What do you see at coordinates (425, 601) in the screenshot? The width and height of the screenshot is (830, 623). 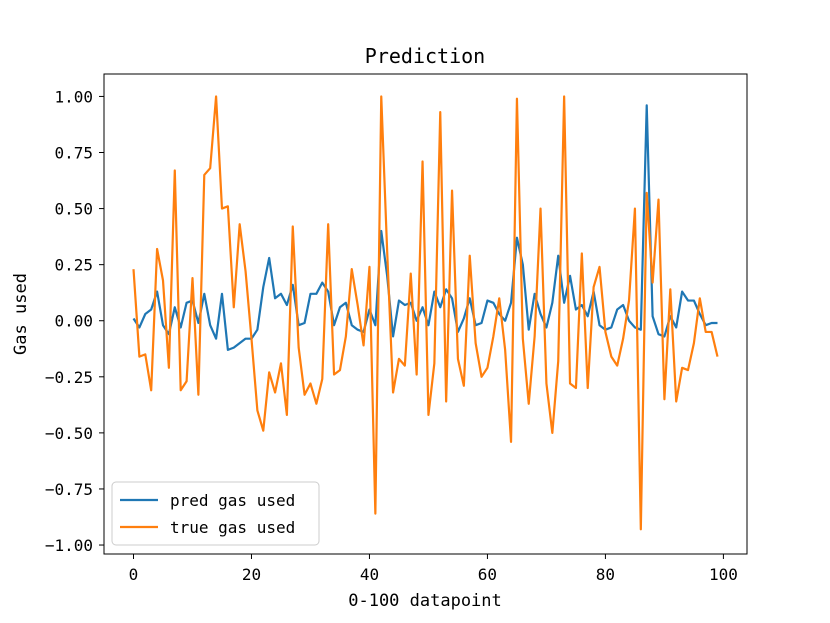 I see `x-axis-label: 0-100 datapoint` at bounding box center [425, 601].